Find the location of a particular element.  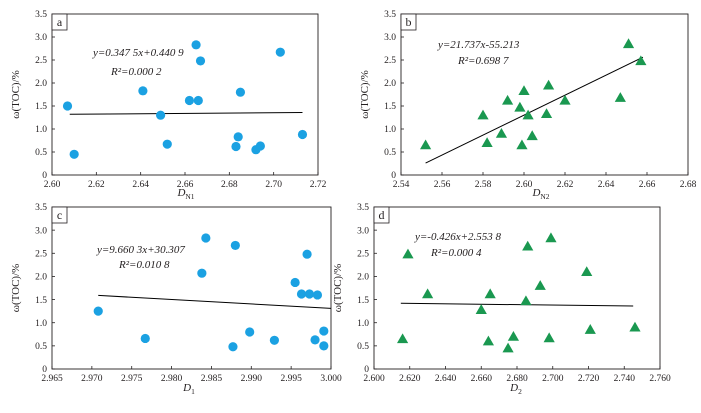

x-tick-label: 2.68 is located at coordinates (229, 185).